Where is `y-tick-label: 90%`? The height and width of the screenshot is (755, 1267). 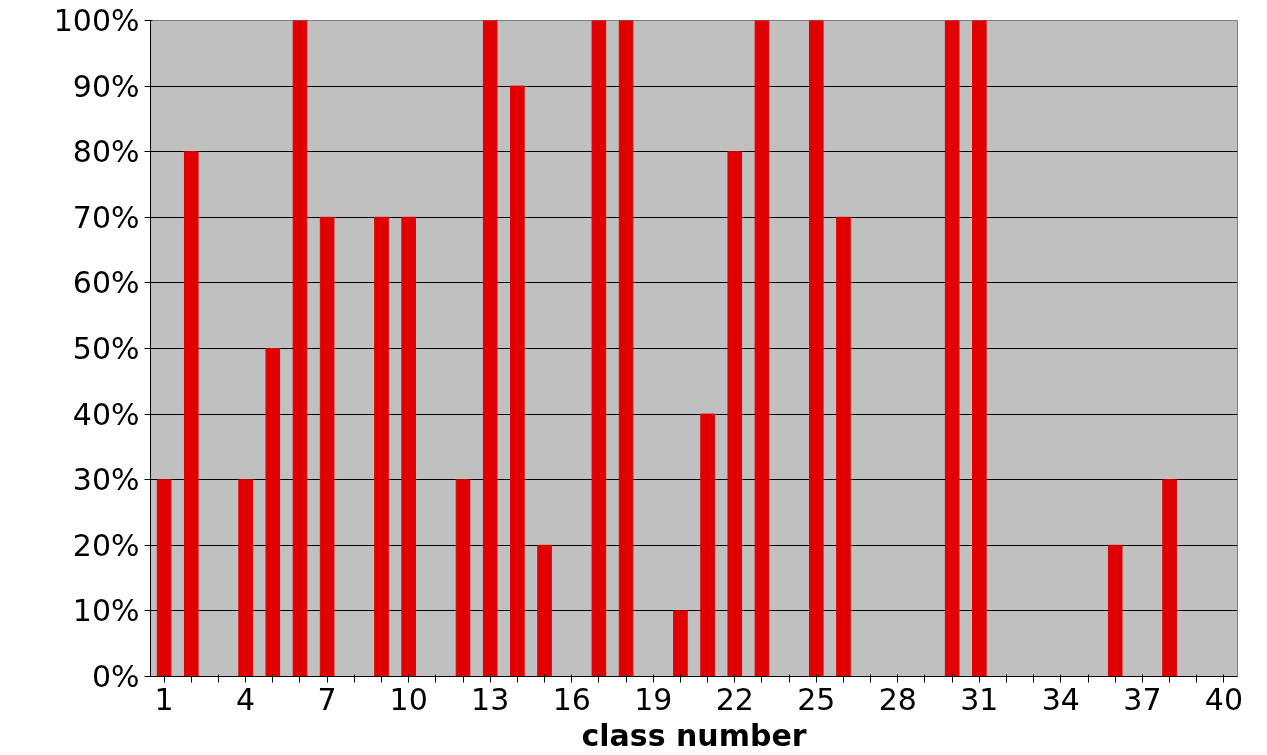
y-tick-label: 90% is located at coordinates (106, 86).